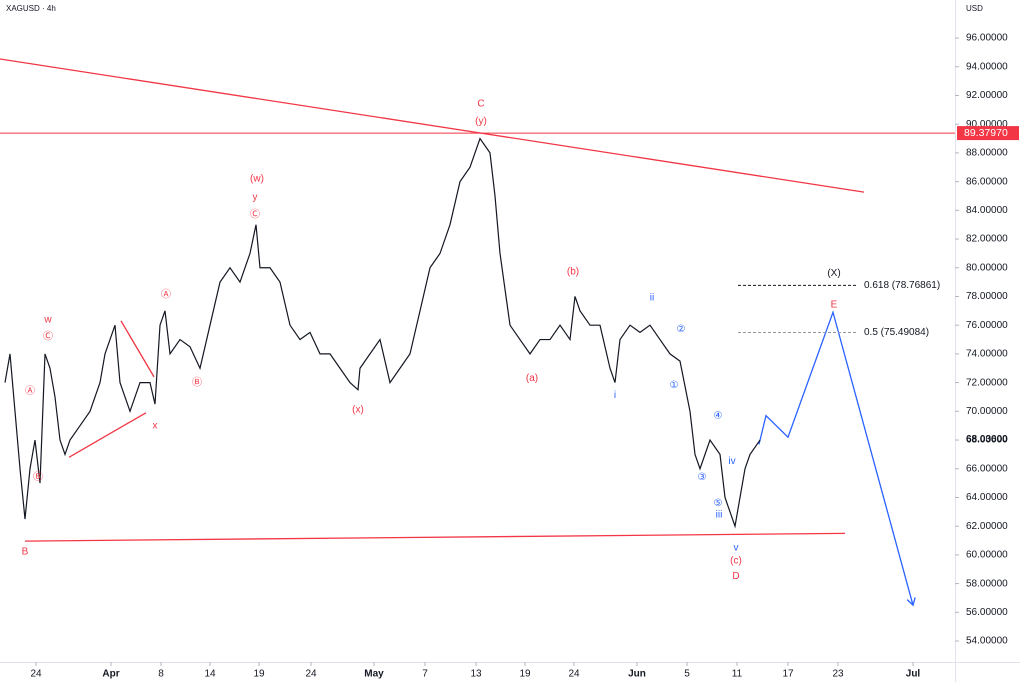 This screenshot has width=1020, height=682. What do you see at coordinates (31, 8) in the screenshot?
I see `symbol-title: XAGUSD · 4h` at bounding box center [31, 8].